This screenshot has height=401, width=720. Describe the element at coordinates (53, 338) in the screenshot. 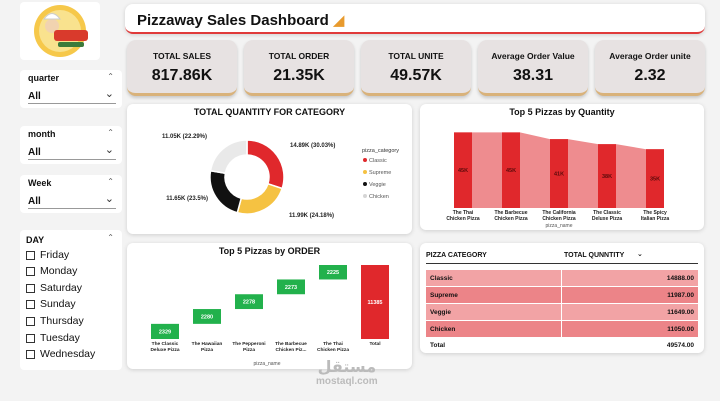

I see `day-option-tuesday: Tuesday` at that location.